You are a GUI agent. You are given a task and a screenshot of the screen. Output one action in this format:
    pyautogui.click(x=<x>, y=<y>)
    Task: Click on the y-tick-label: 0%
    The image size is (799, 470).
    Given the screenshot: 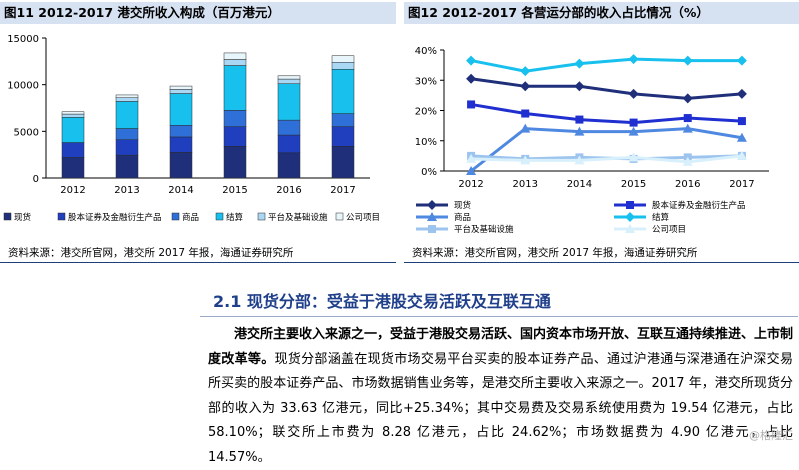 What is the action you would take?
    pyautogui.click(x=429, y=172)
    